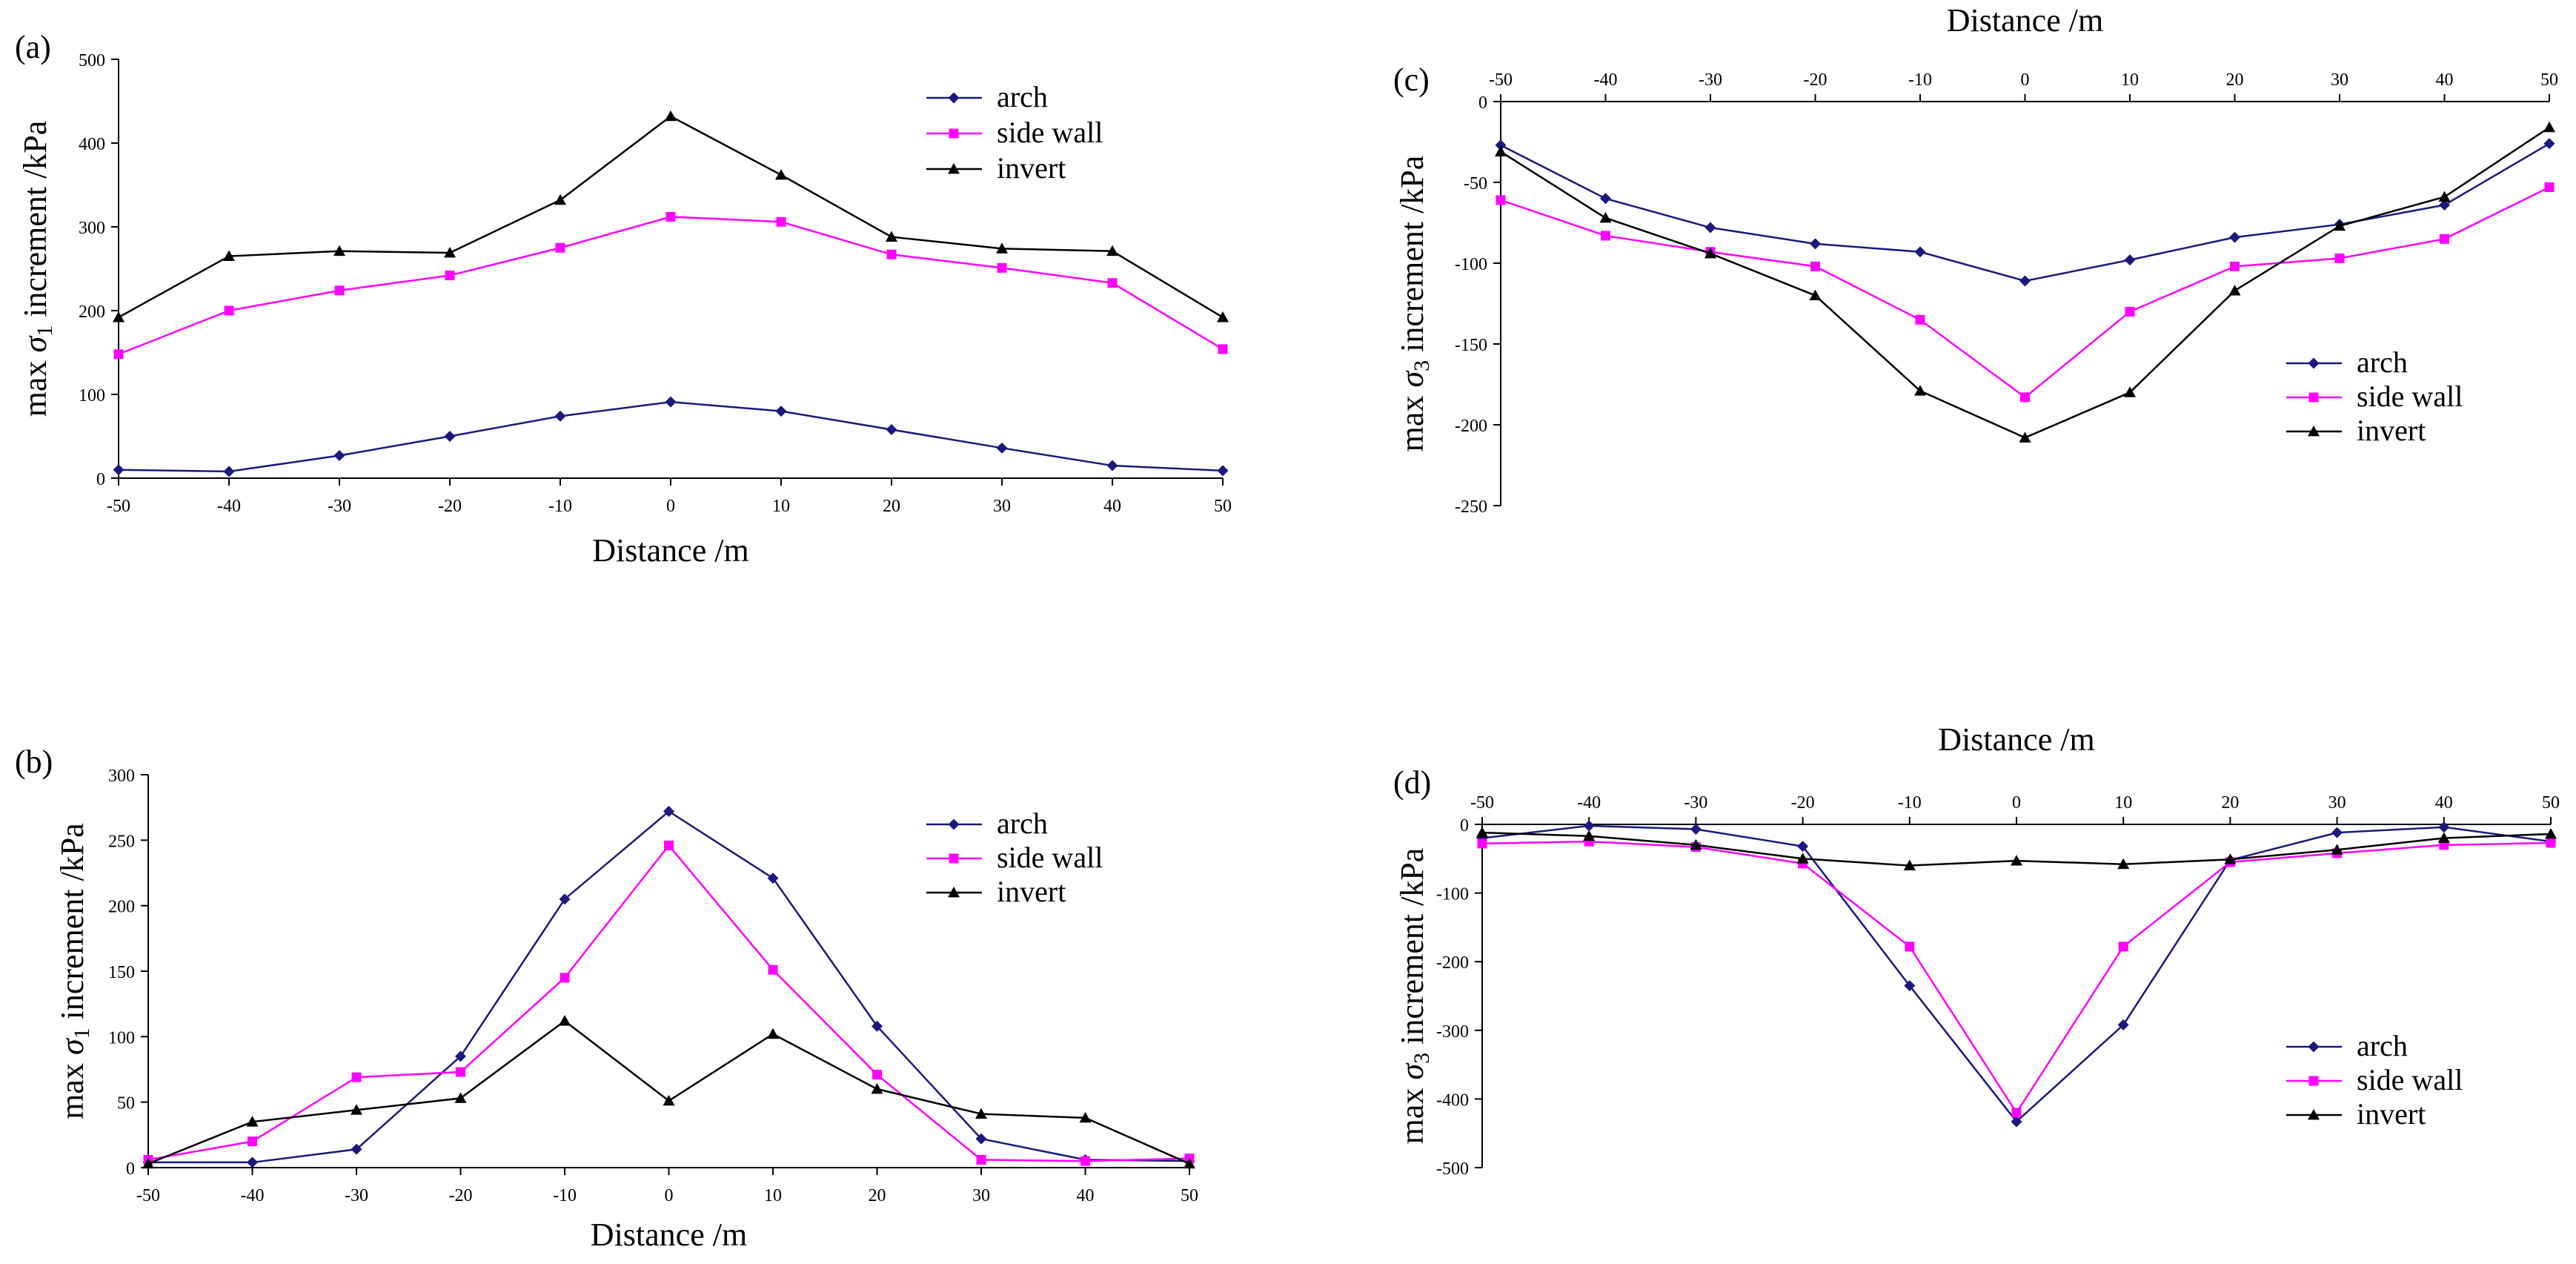  What do you see at coordinates (1189, 1195) in the screenshot?
I see `x-tick-label: 50` at bounding box center [1189, 1195].